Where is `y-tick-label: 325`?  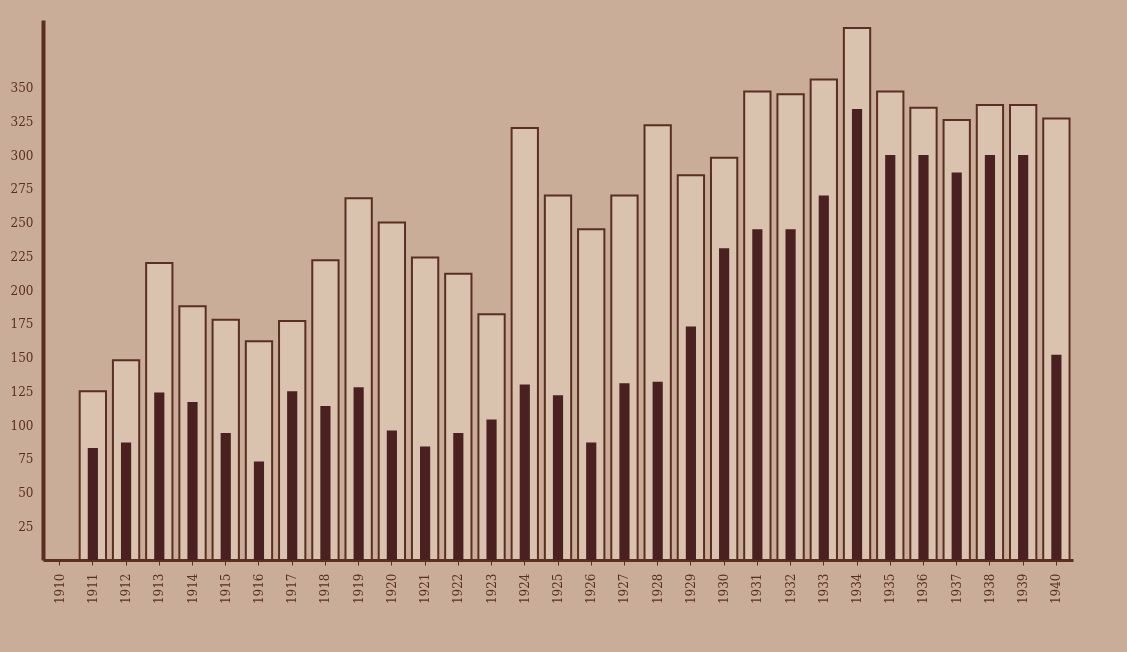
y-tick-label: 325 is located at coordinates (22, 121).